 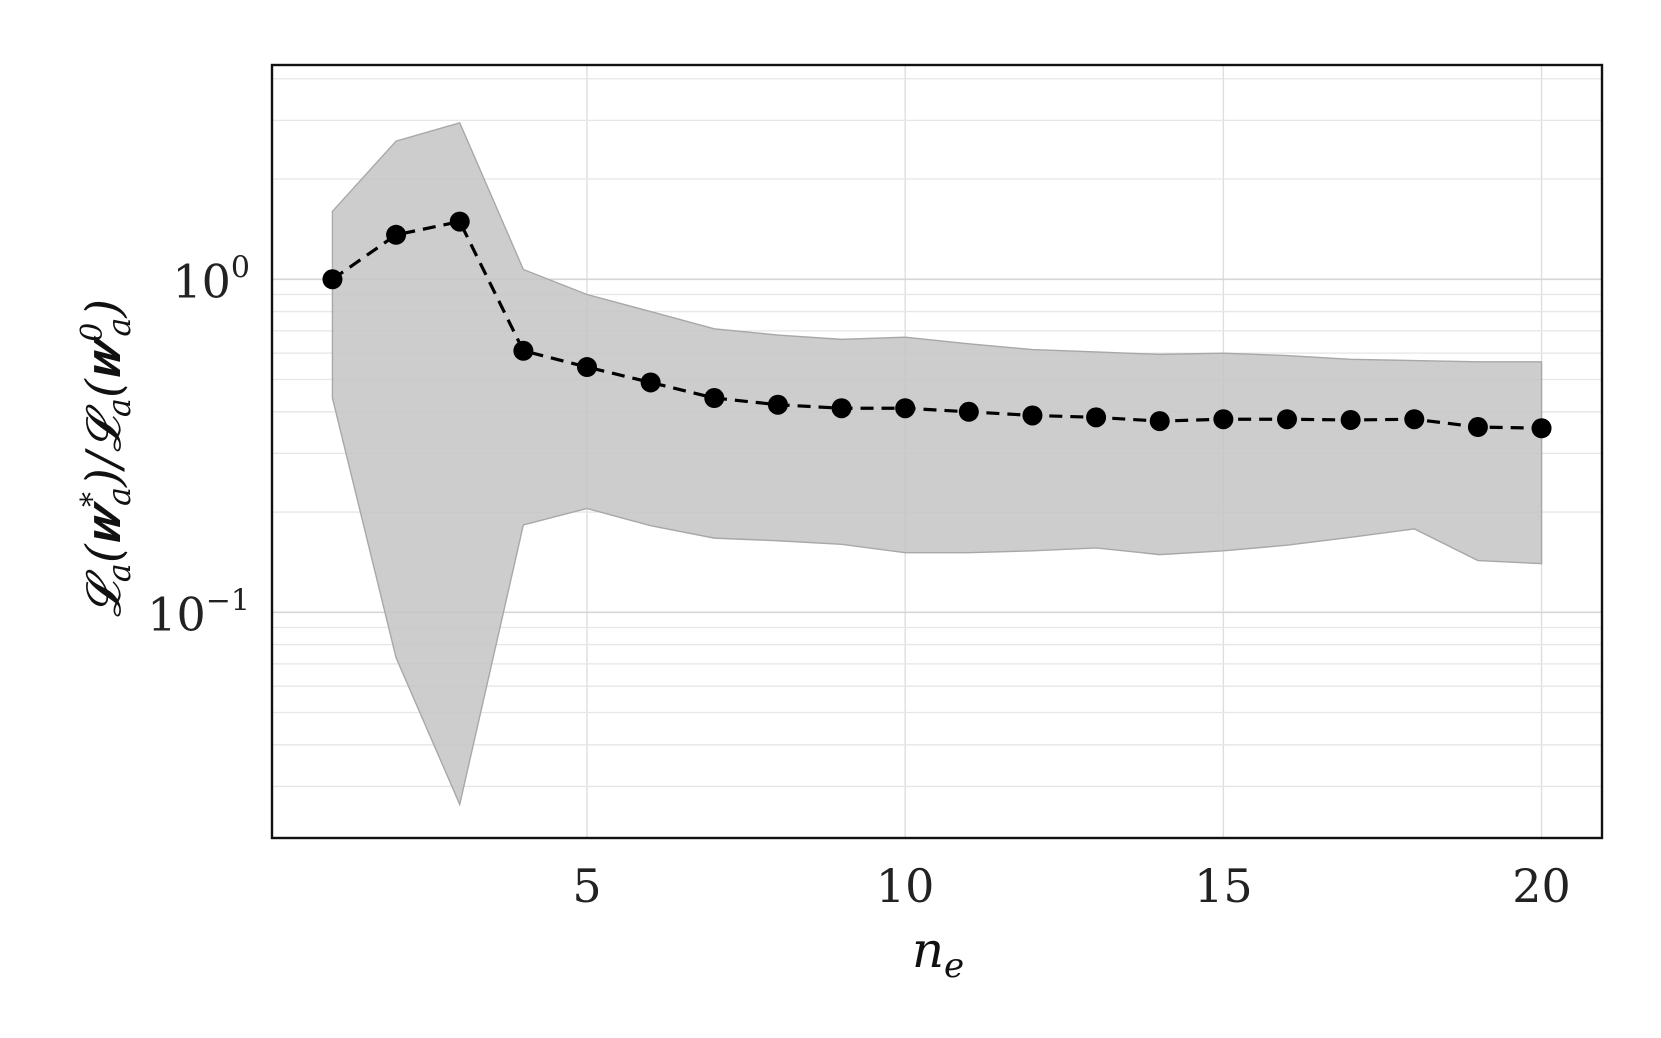 I want to click on x-tick-labels: 5 10 15 20, so click(x=1071, y=886).